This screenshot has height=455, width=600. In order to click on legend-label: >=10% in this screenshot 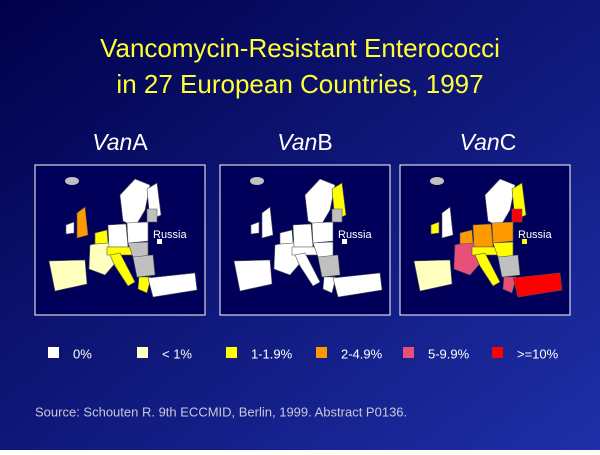, I will do `click(538, 353)`.